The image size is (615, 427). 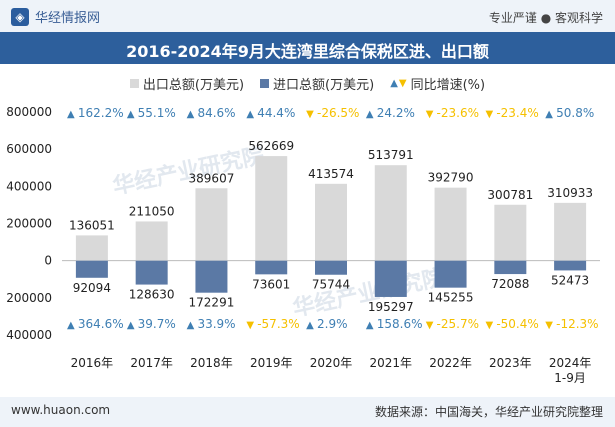 I want to click on x-tick-label: 2022年, so click(x=450, y=363).